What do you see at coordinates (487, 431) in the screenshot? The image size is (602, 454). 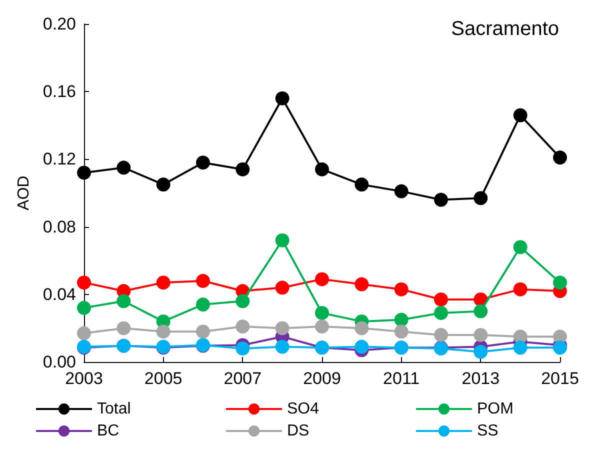 I see `legend-label: SS` at bounding box center [487, 431].